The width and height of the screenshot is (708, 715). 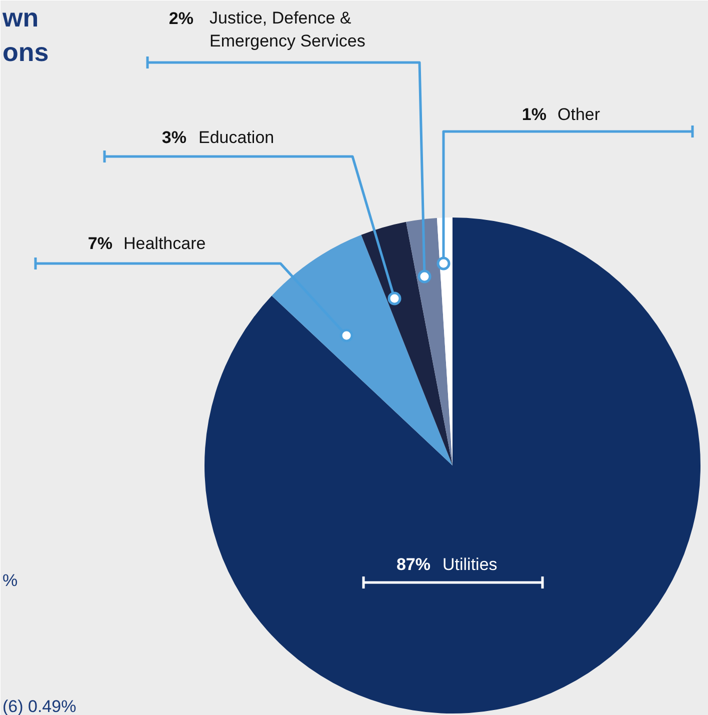 I want to click on slice-label: Education, so click(x=236, y=137).